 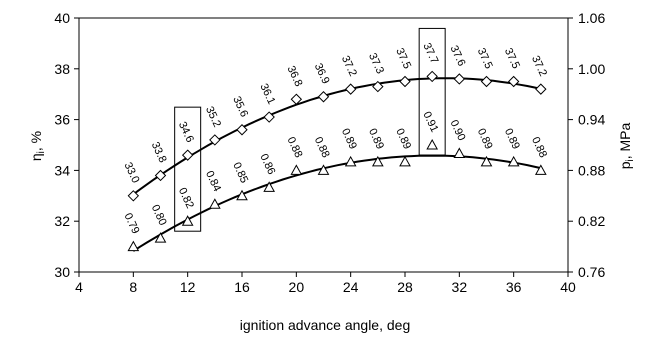 I want to click on data-label: 0.84, so click(x=213, y=181).